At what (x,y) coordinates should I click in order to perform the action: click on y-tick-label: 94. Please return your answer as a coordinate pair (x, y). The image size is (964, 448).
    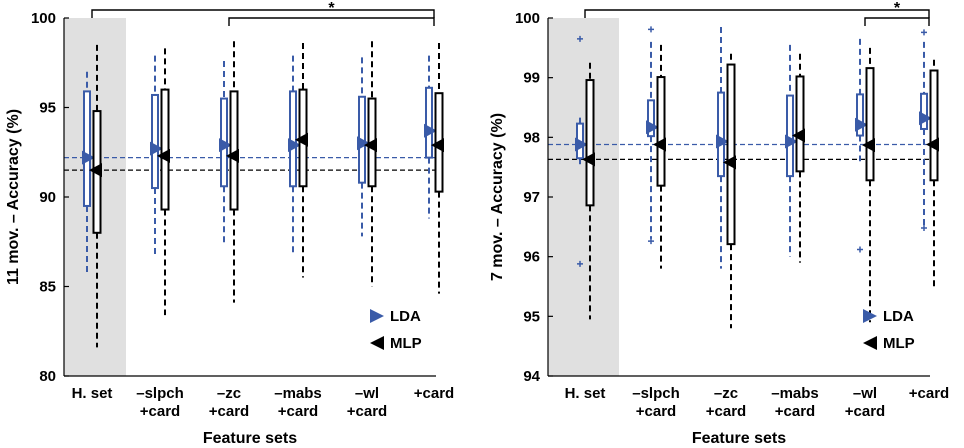
    Looking at the image, I should click on (531, 376).